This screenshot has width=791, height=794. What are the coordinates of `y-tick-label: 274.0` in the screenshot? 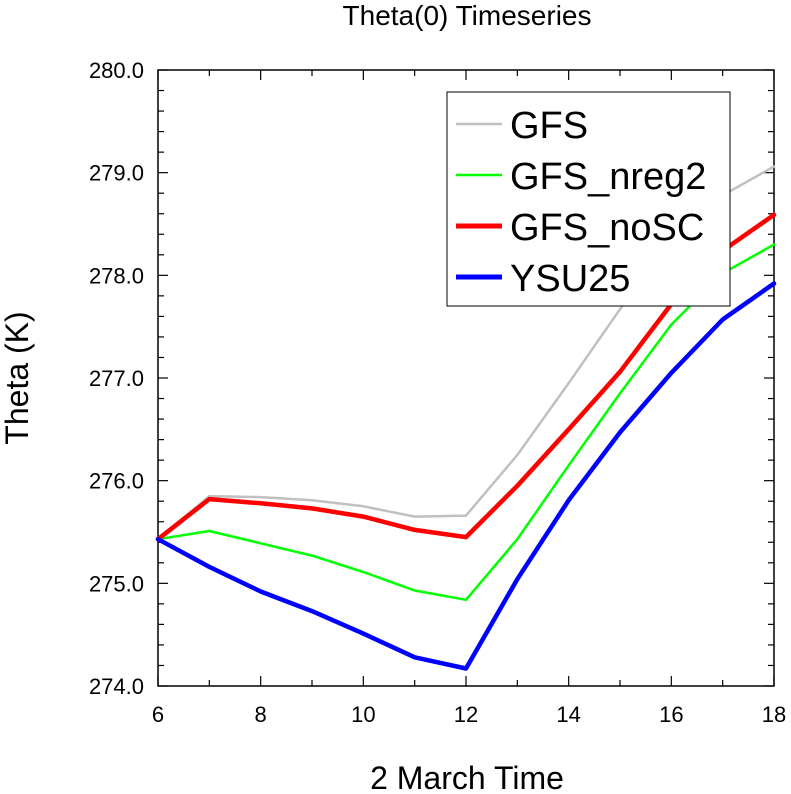 It's located at (116, 686).